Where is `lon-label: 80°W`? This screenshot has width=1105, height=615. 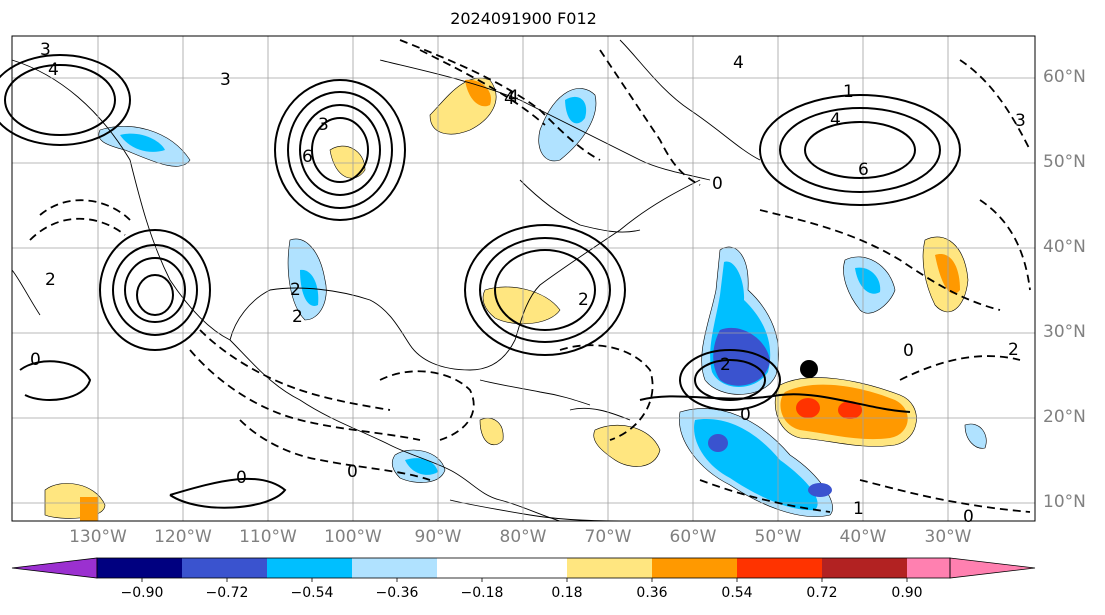
lon-label: 80°W is located at coordinates (523, 537).